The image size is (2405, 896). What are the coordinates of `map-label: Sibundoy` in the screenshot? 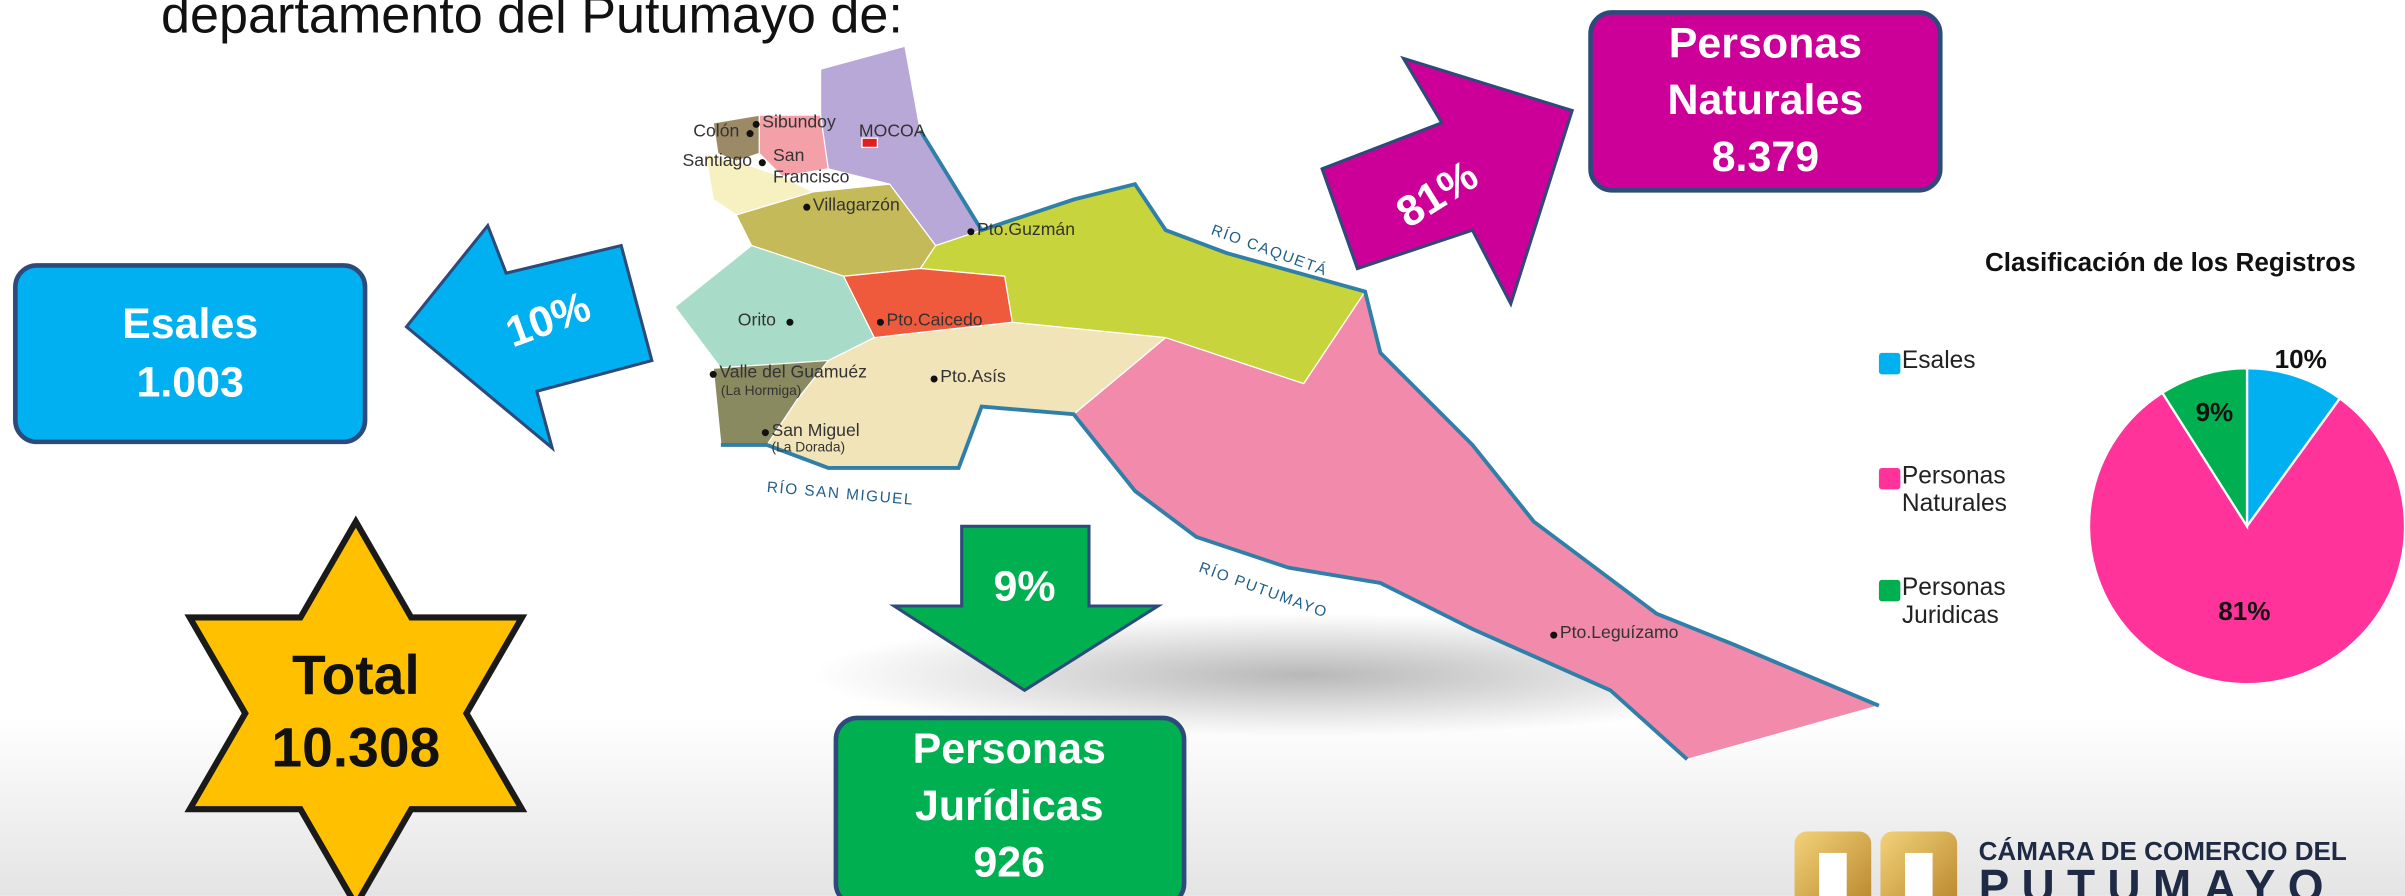 It's located at (799, 121).